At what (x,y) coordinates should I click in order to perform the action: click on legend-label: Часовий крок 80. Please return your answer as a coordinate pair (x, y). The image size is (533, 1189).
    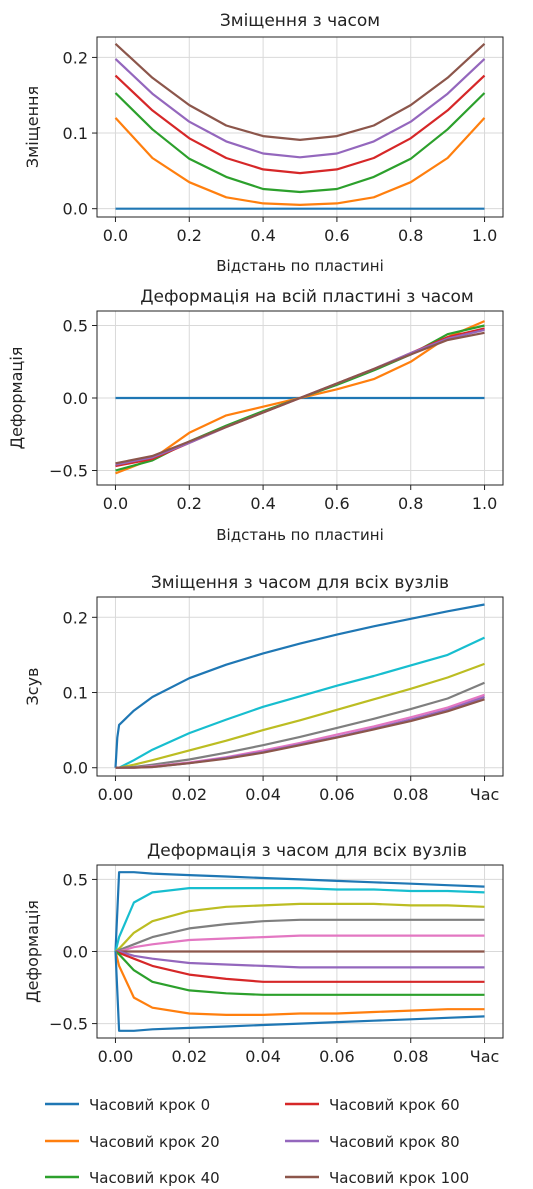
    Looking at the image, I should click on (394, 1142).